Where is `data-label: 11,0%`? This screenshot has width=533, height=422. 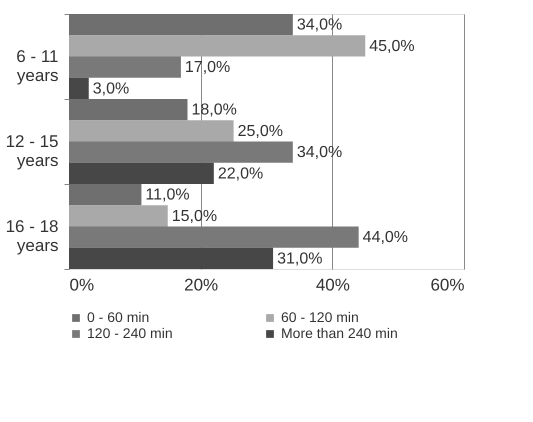 data-label: 11,0% is located at coordinates (167, 195).